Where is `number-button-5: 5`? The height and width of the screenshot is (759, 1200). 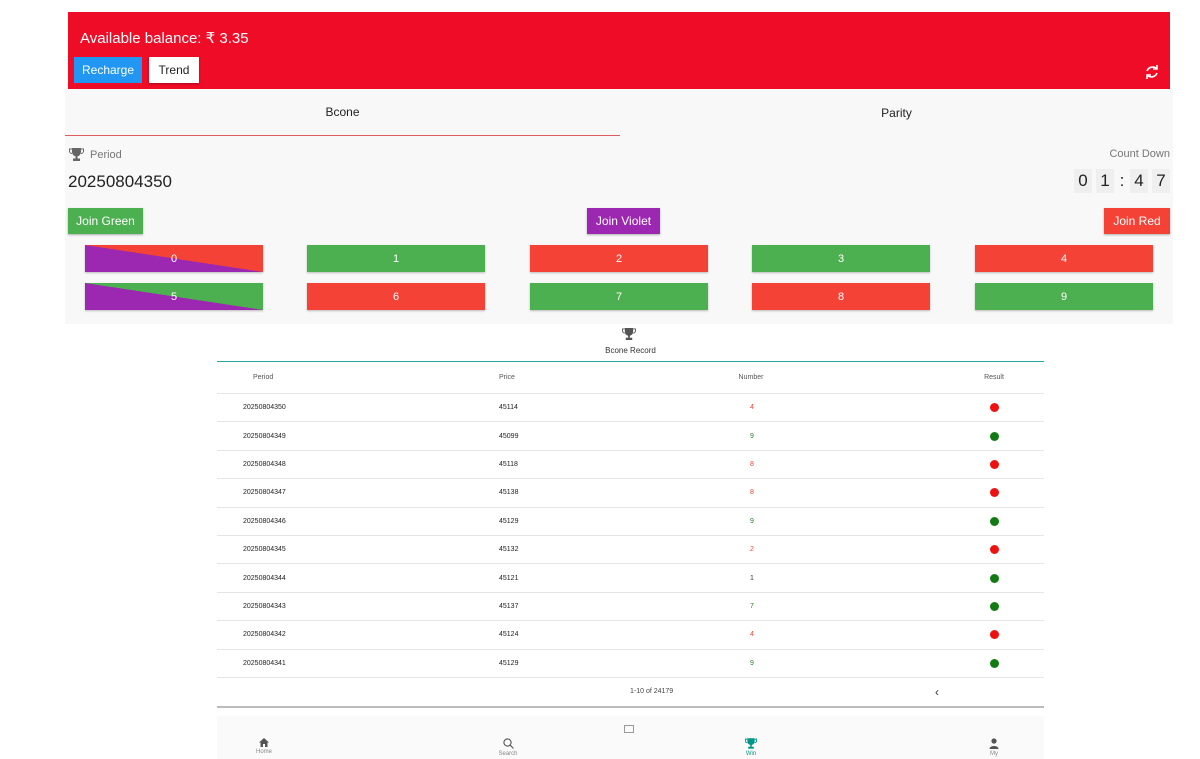 number-button-5: 5 is located at coordinates (174, 296).